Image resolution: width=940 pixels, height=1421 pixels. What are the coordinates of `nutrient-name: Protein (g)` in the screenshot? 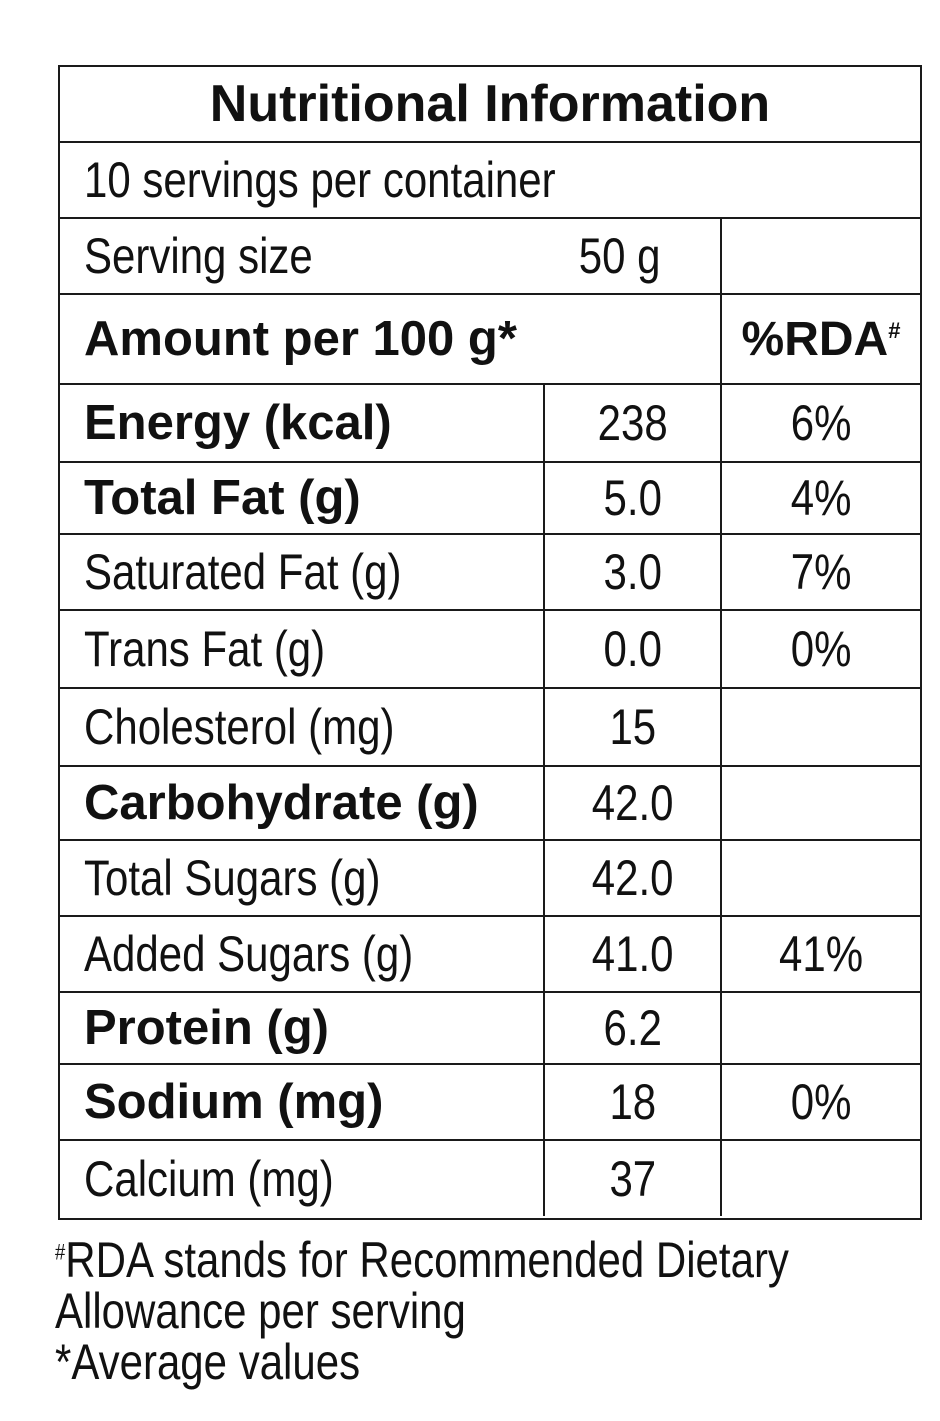 It's located at (206, 1028).